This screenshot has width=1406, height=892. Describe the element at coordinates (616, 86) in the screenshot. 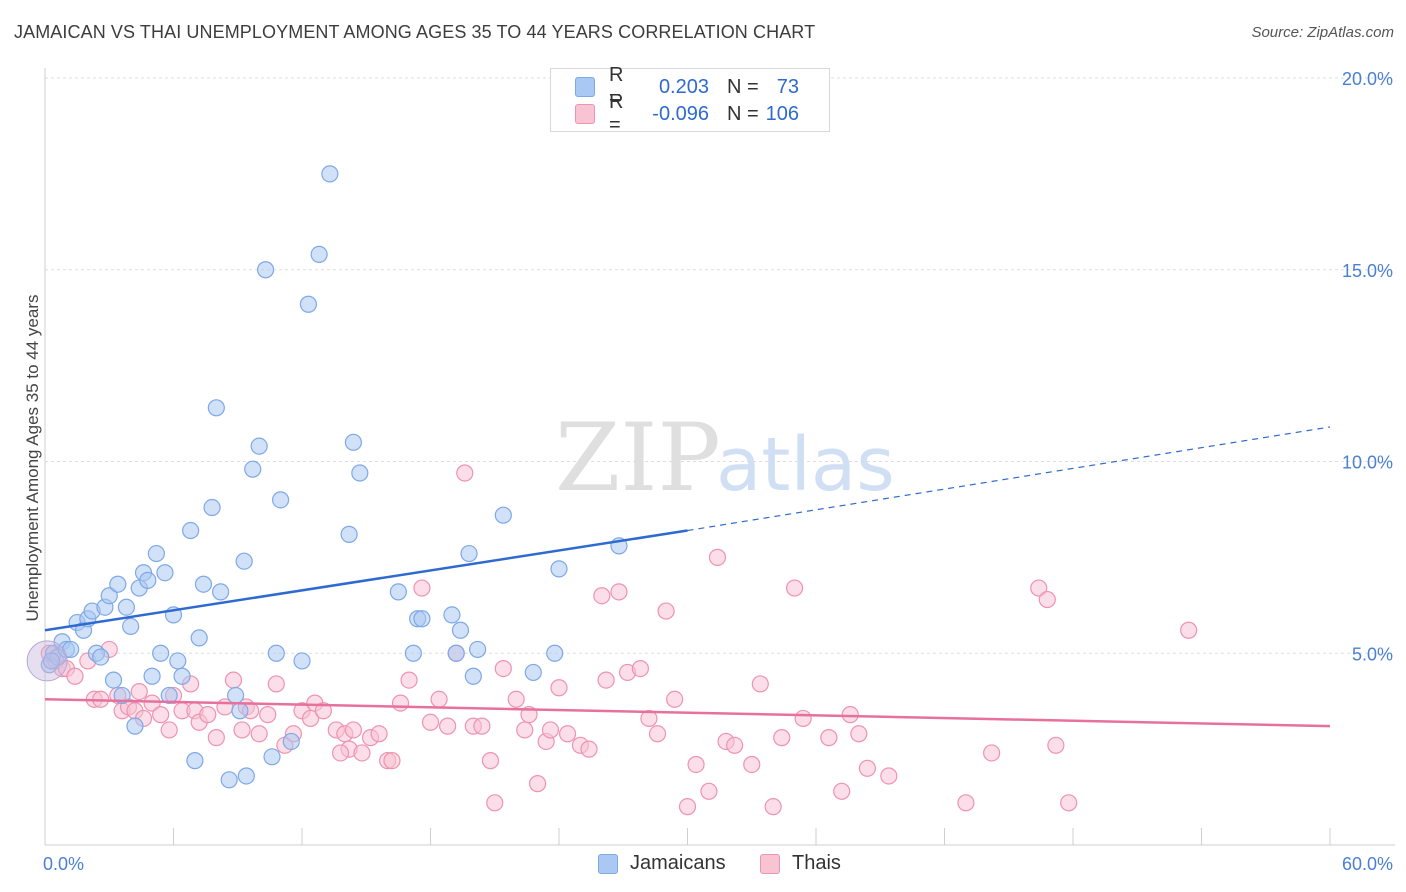

I see `legend-r-label: R =` at that location.